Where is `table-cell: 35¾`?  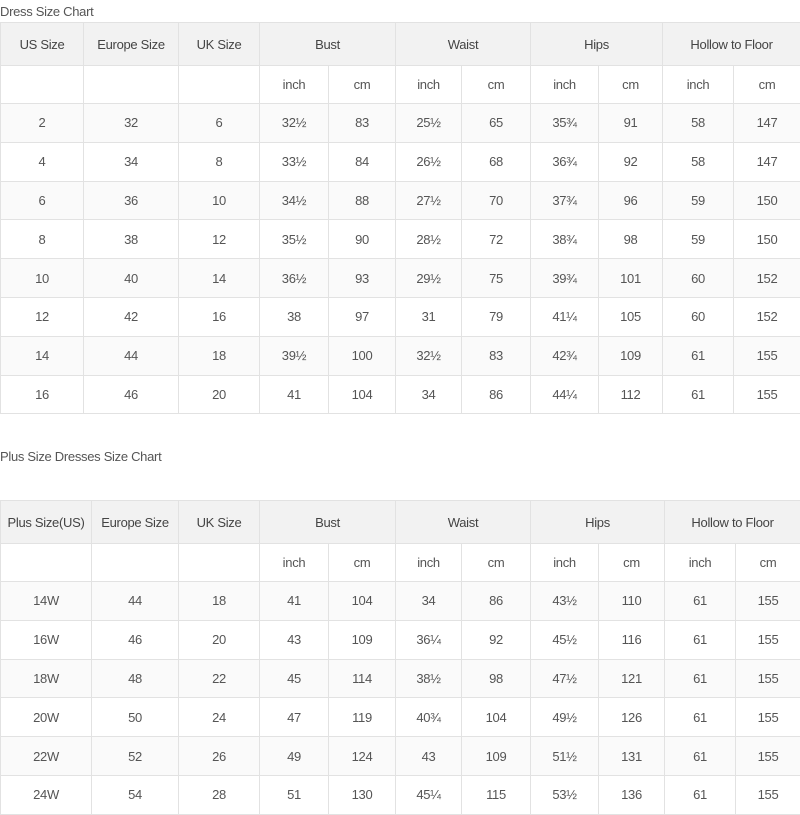
table-cell: 35¾ is located at coordinates (565, 123).